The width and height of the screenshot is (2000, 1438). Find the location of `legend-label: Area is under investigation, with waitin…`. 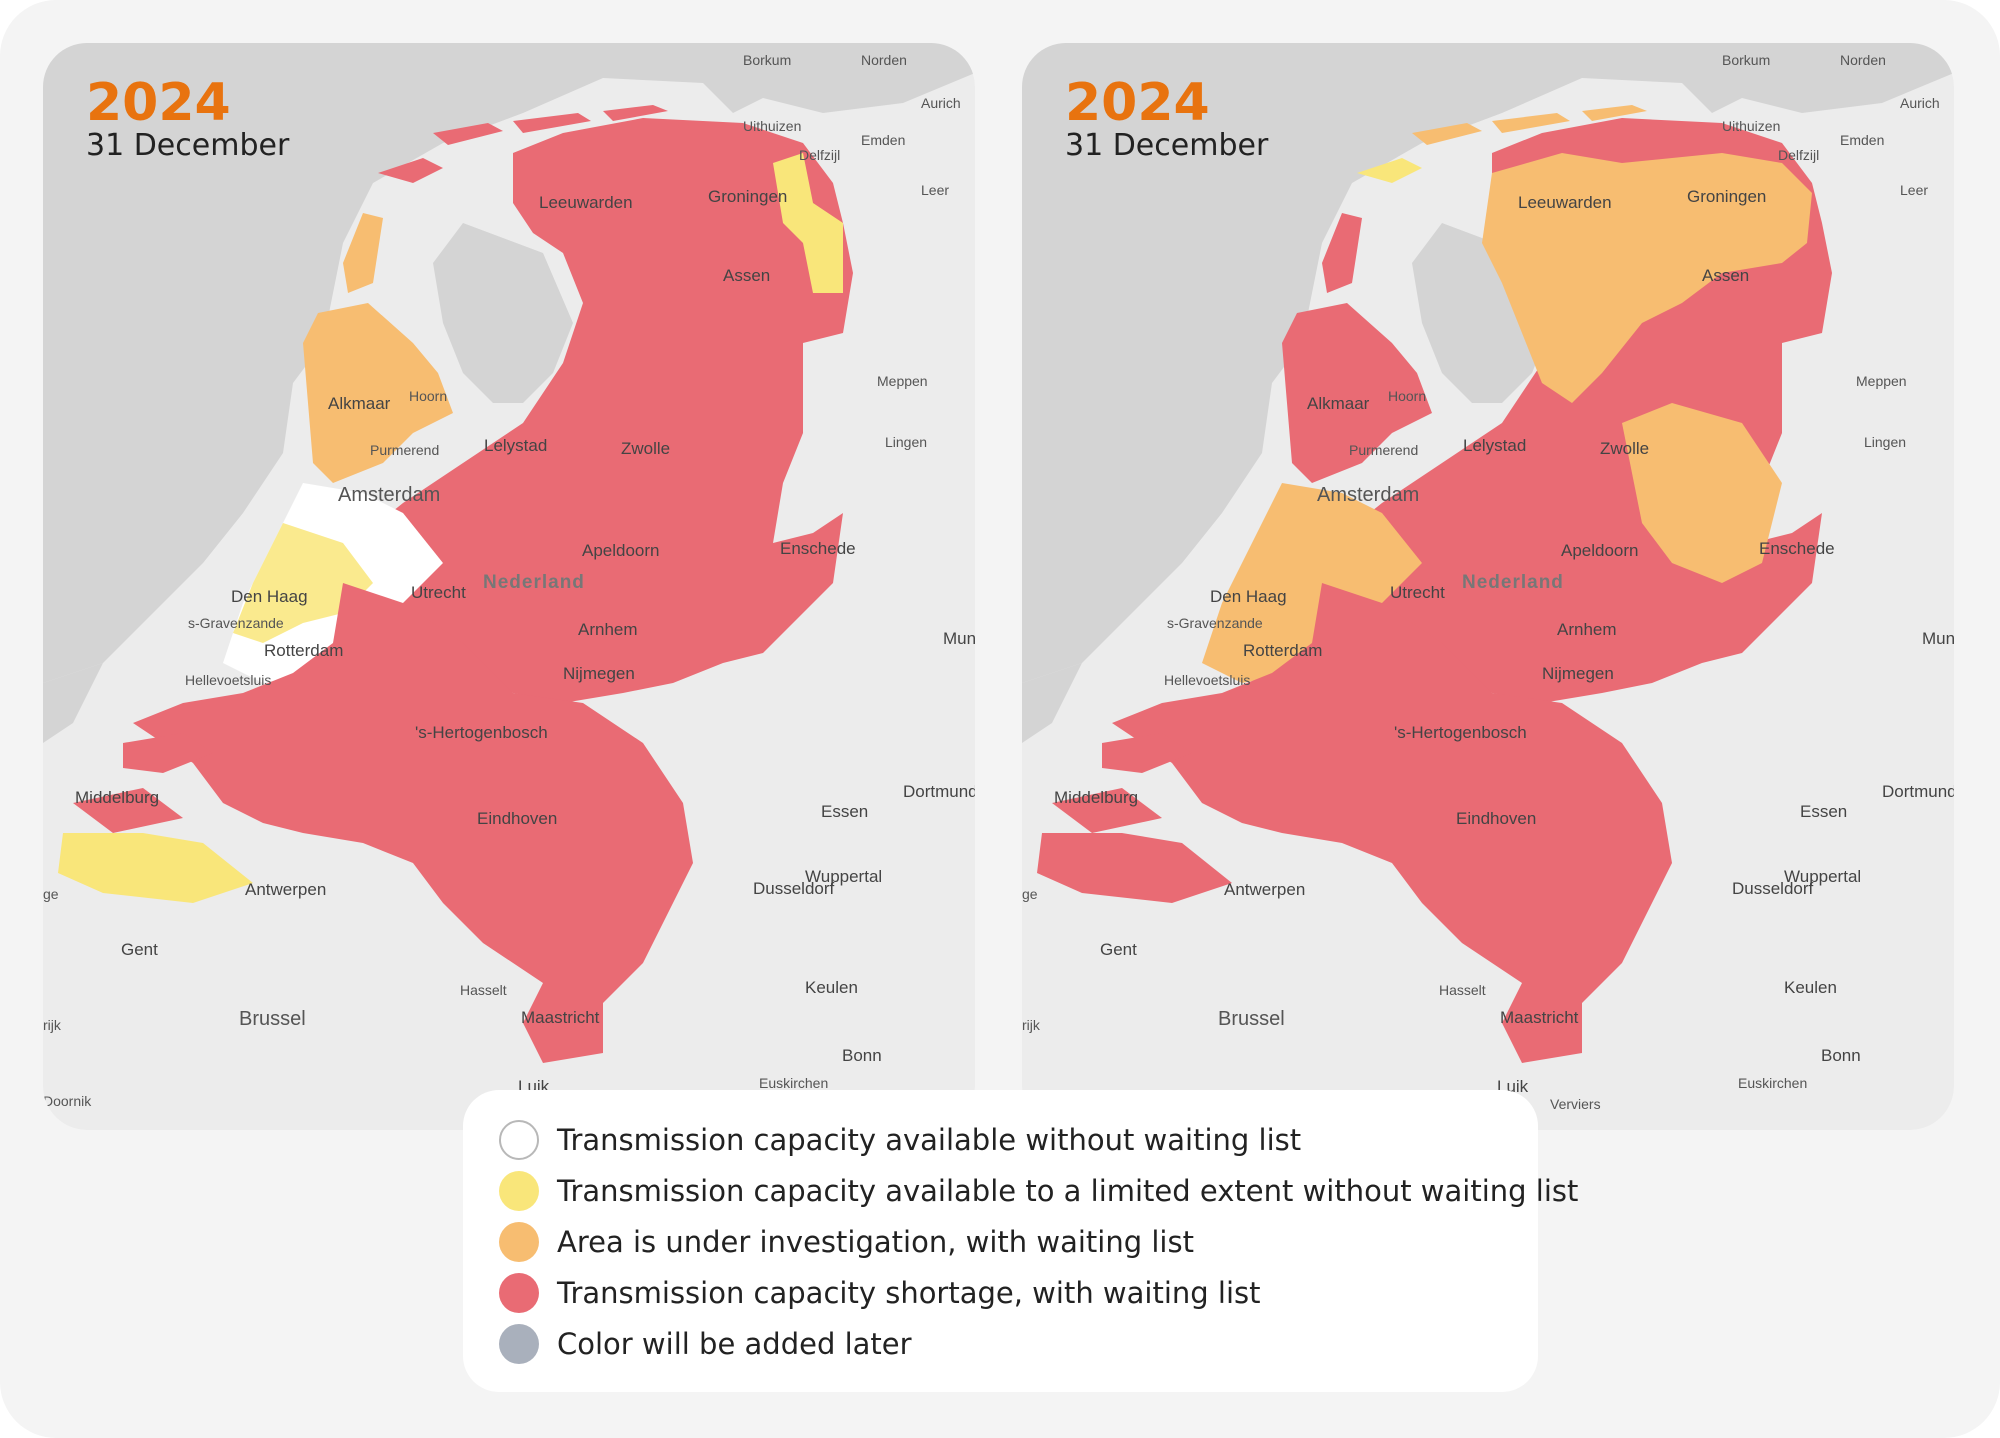

legend-label: Area is under investigation, with waitin… is located at coordinates (875, 1242).